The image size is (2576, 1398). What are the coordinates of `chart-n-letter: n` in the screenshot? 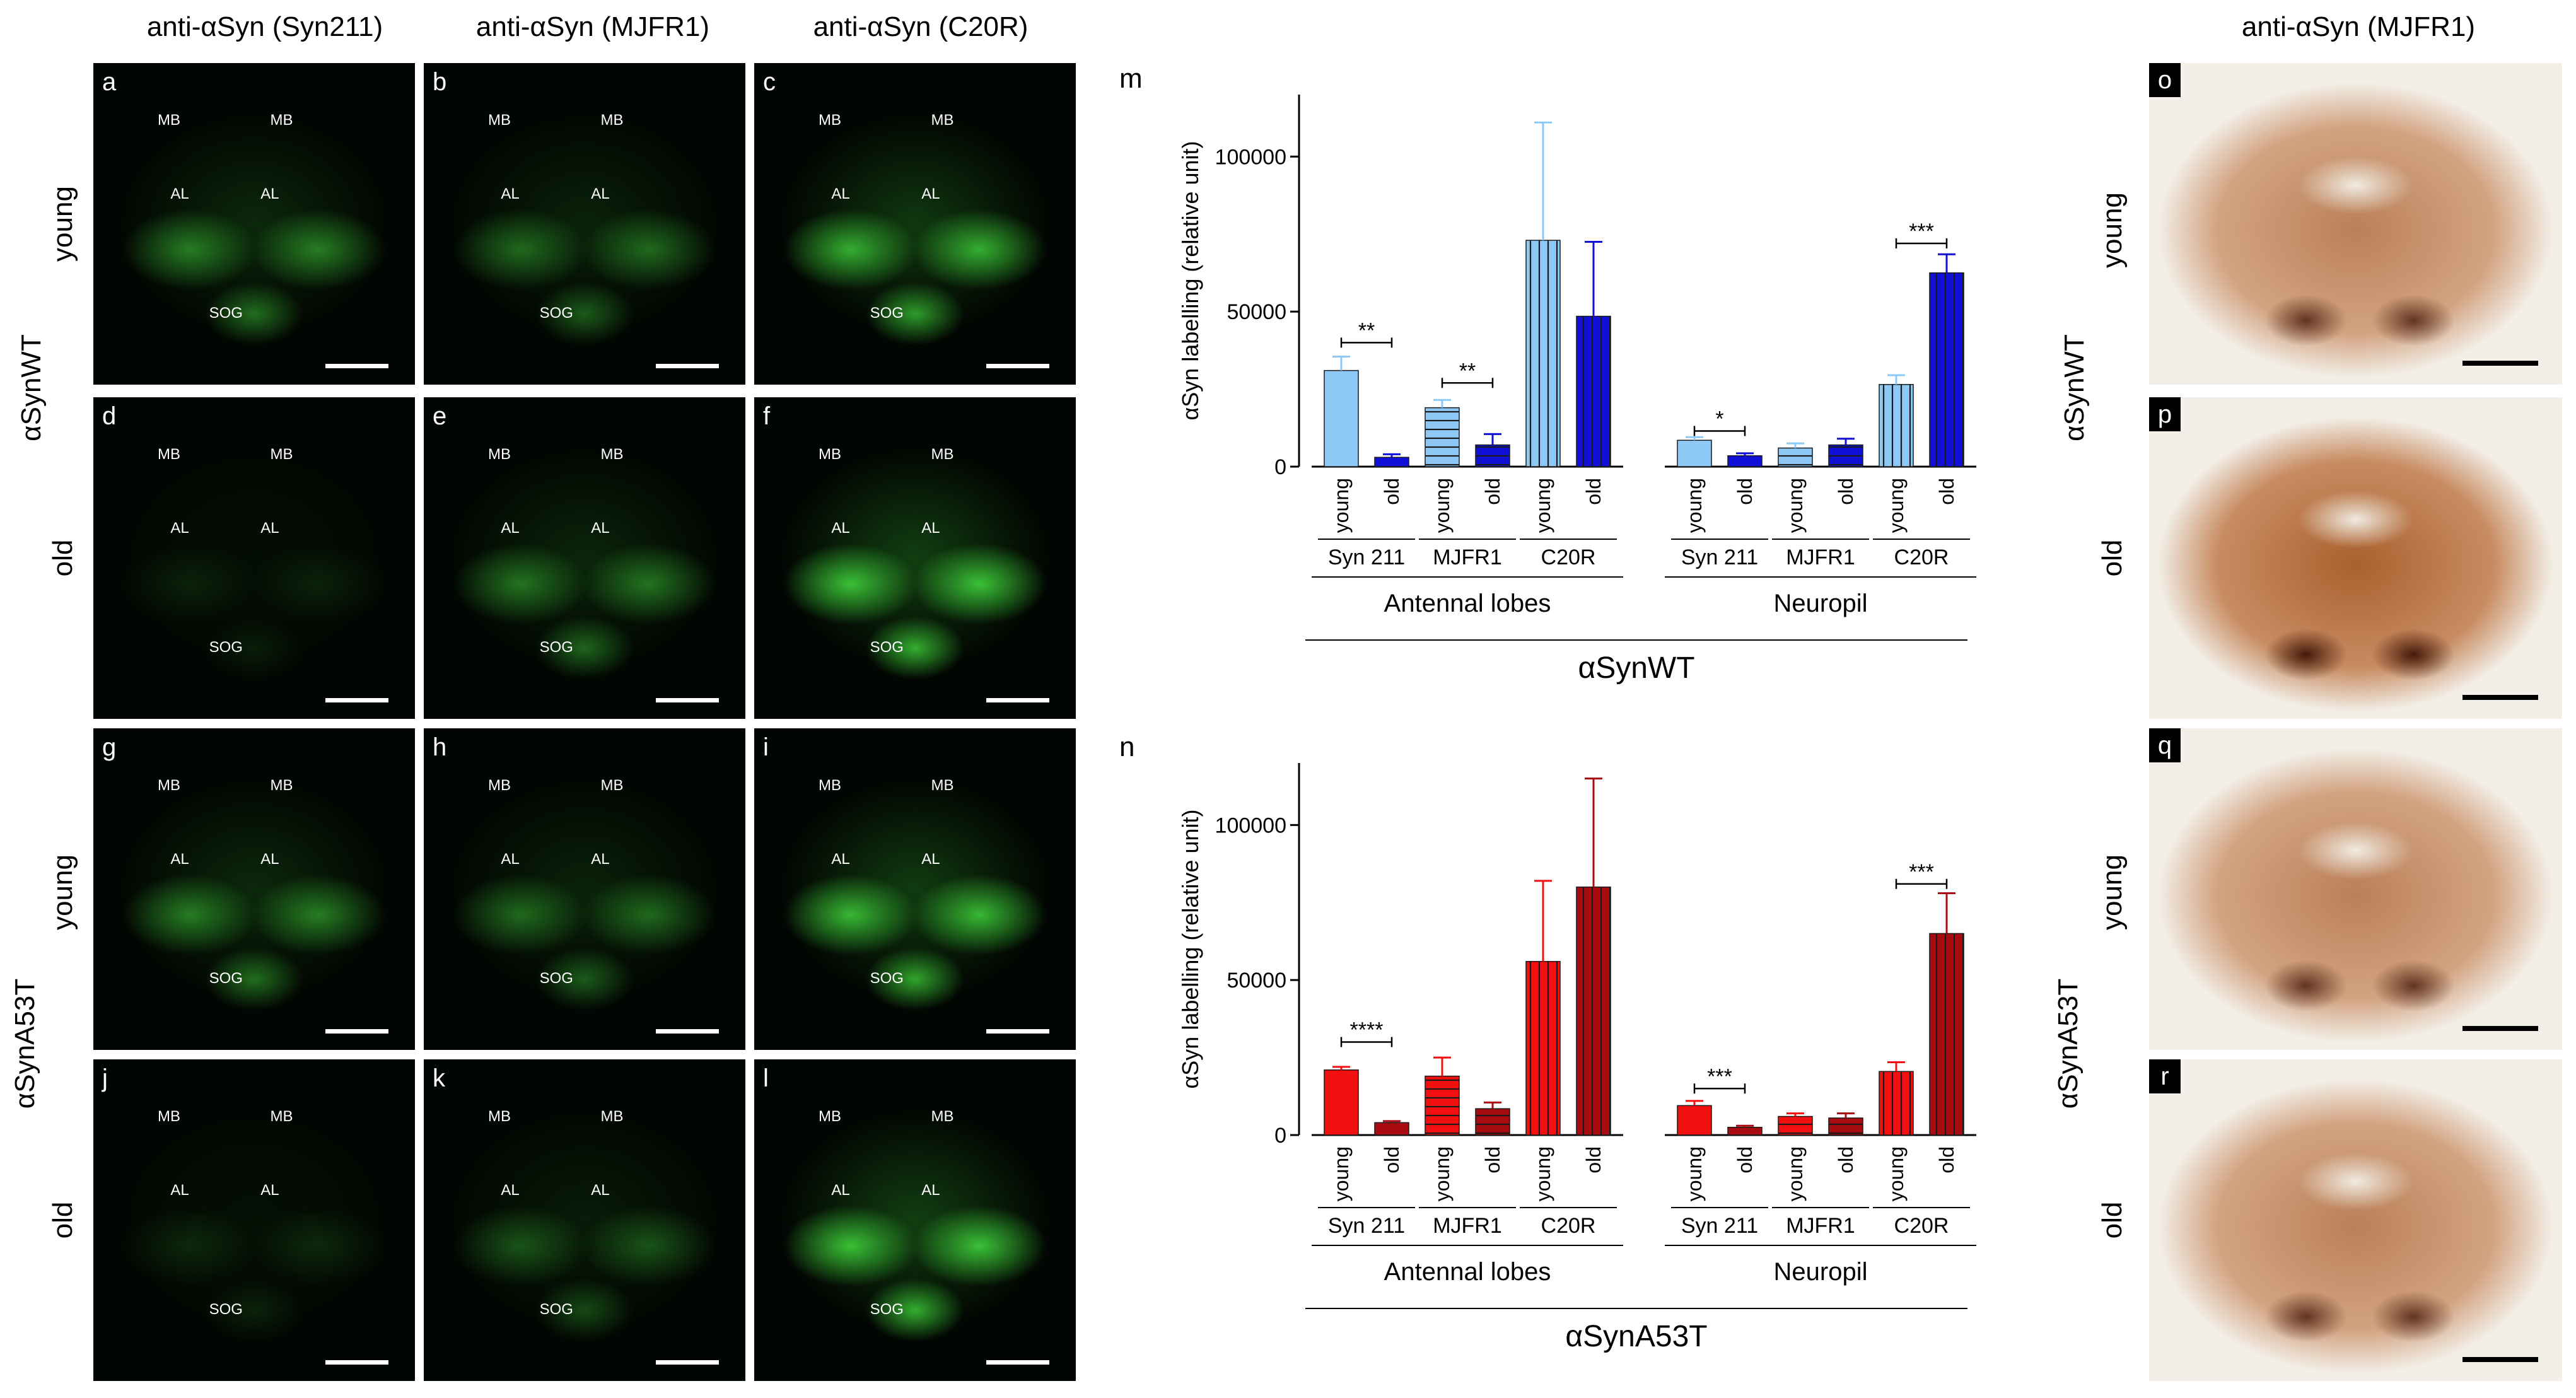 It's located at (1127, 746).